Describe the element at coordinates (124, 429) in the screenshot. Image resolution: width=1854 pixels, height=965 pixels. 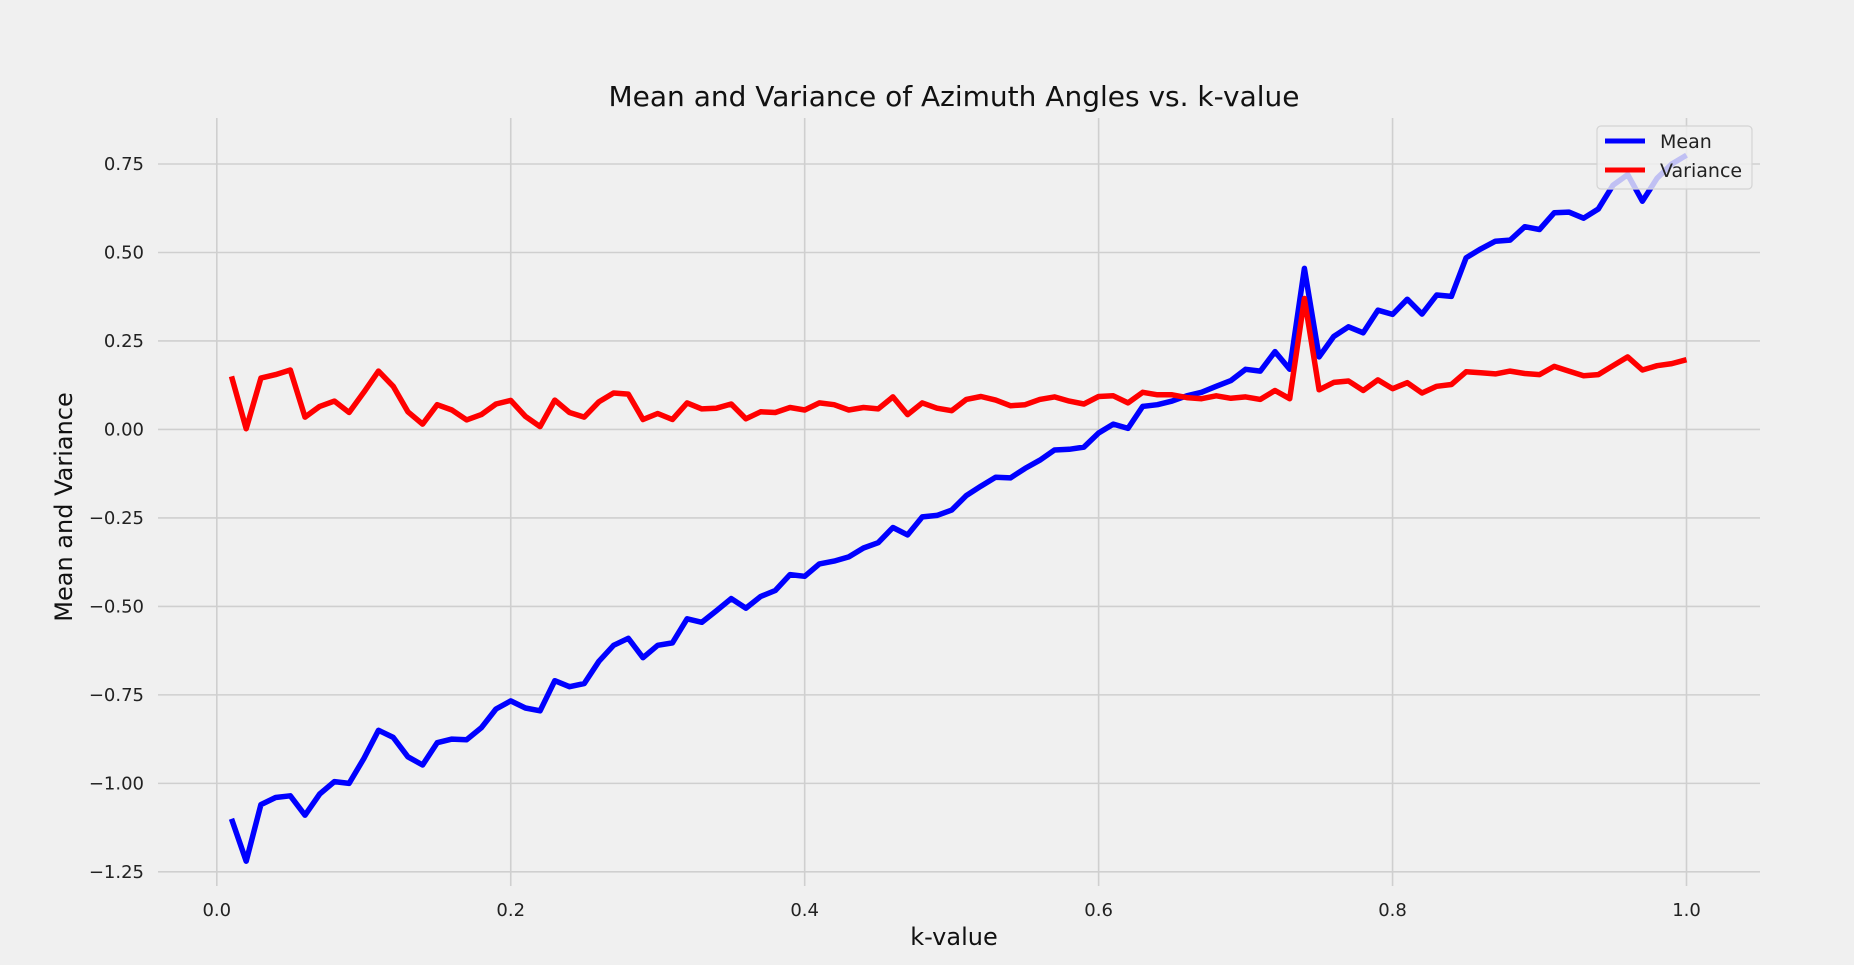
I see `y-tick-label: 0.00` at that location.